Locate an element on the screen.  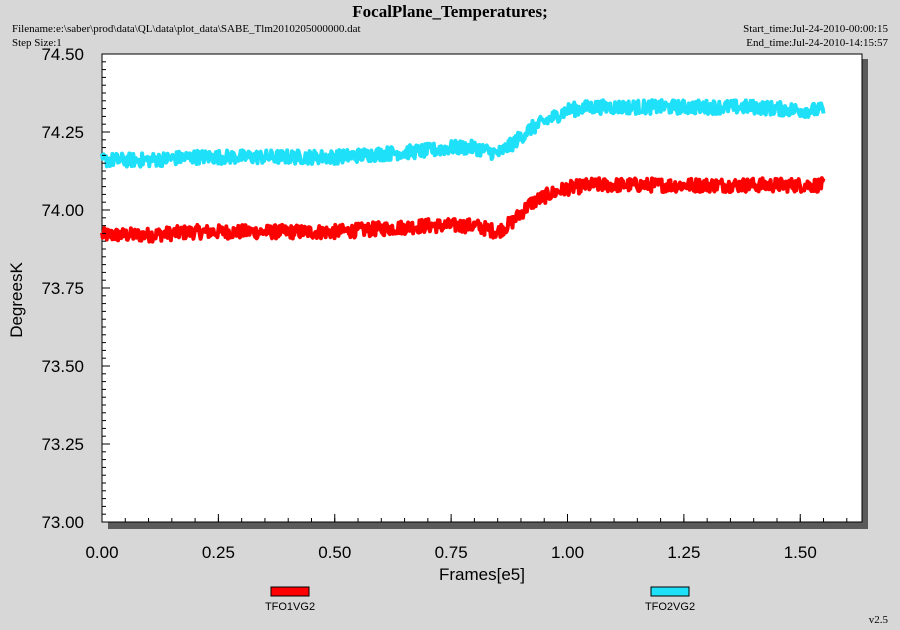
y-tick-label: 73.00 is located at coordinates (62, 522).